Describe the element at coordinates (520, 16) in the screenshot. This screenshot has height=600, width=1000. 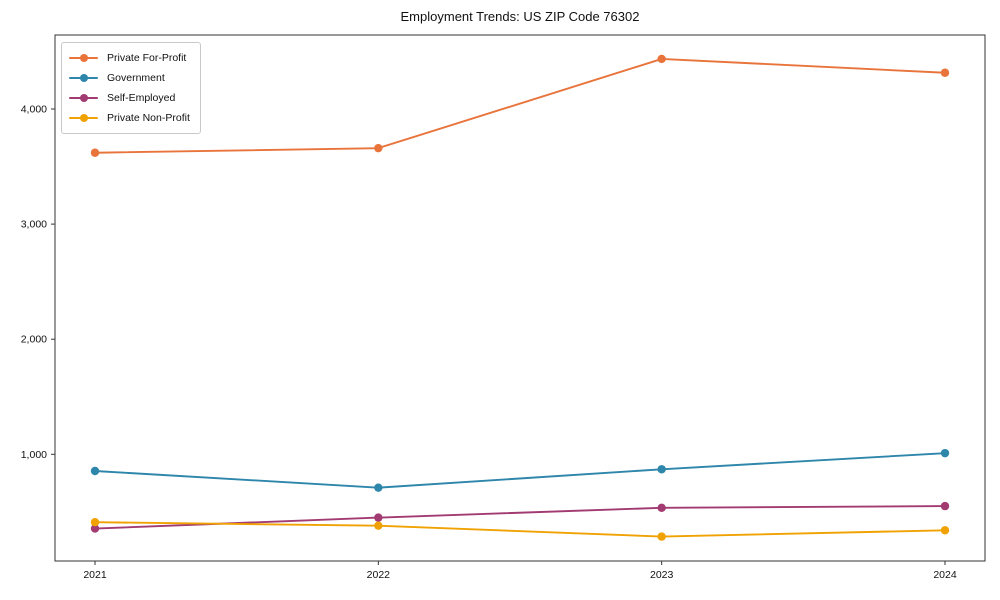
I see `chart-title: Employment Trends: US ZIP Code 76302` at that location.